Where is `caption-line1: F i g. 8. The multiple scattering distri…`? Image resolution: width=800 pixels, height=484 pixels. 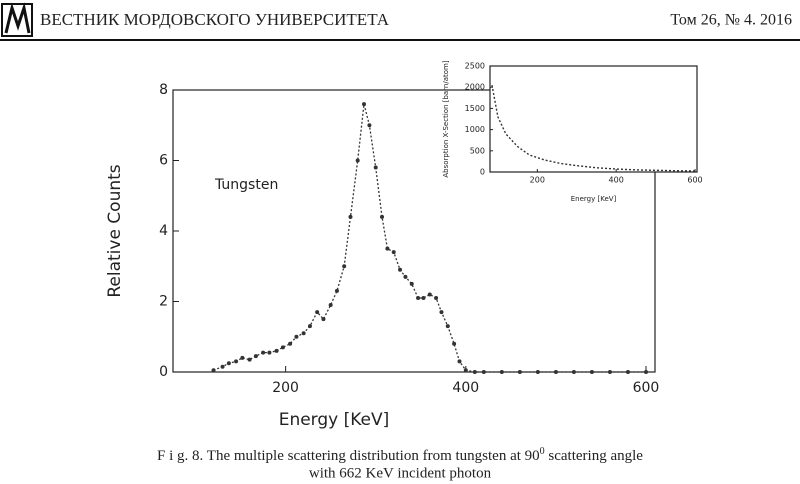 caption-line1: F i g. 8. The multiple scattering distri… is located at coordinates (400, 455).